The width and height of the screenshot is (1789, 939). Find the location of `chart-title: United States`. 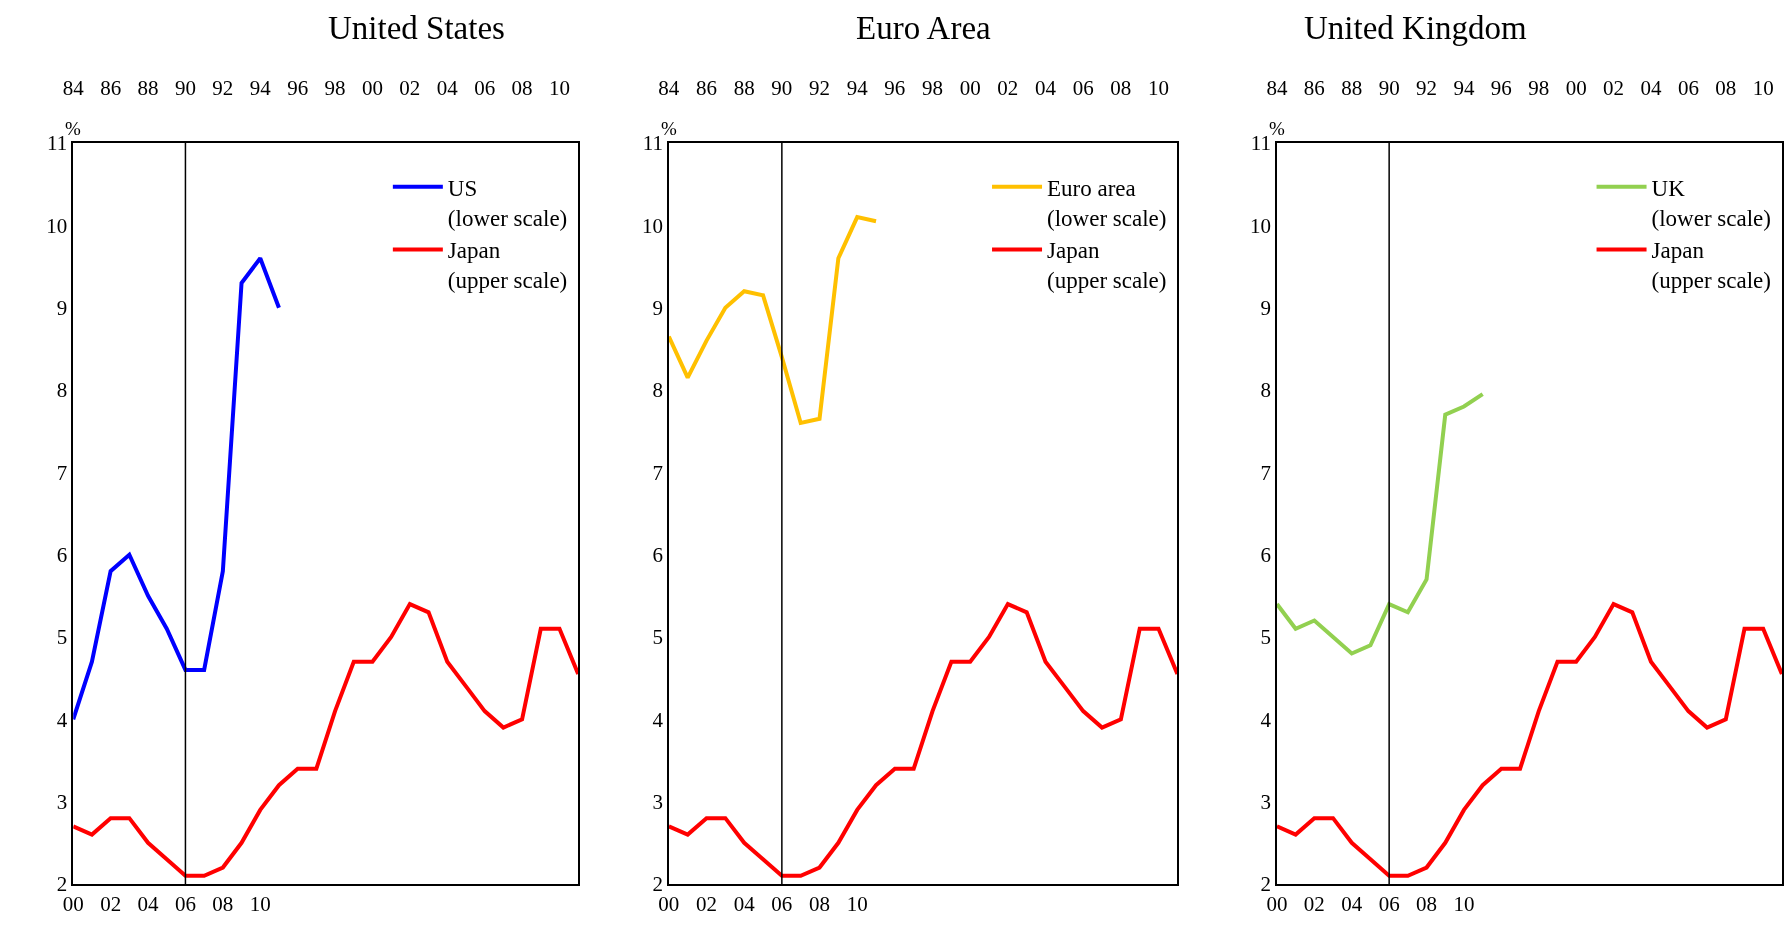

chart-title: United States is located at coordinates (416, 28).